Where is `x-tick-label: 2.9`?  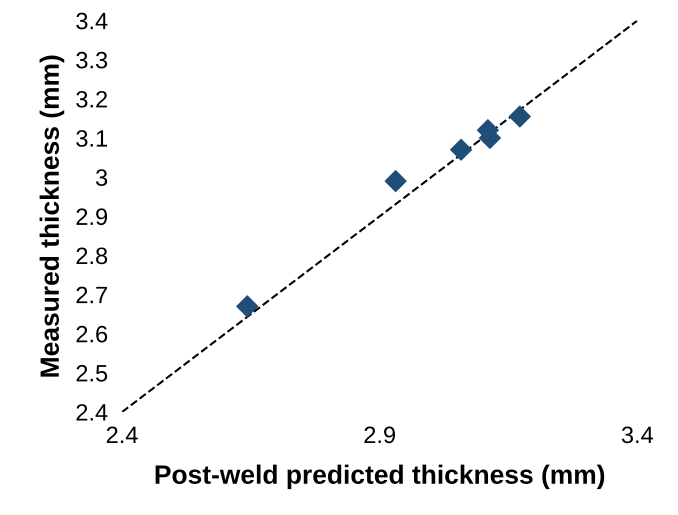 x-tick-label: 2.9 is located at coordinates (379, 435).